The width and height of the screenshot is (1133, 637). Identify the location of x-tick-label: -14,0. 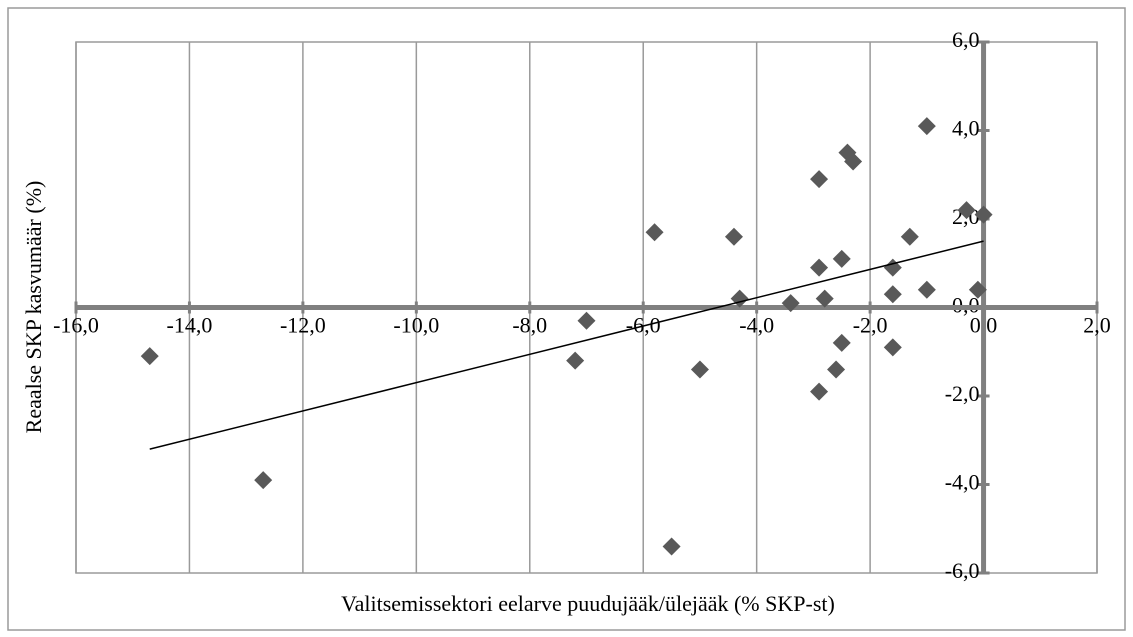
(190, 325).